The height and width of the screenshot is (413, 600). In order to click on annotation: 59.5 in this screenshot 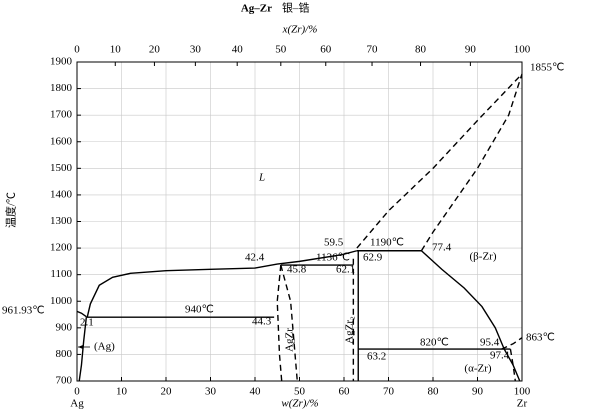, I will do `click(334, 243)`.